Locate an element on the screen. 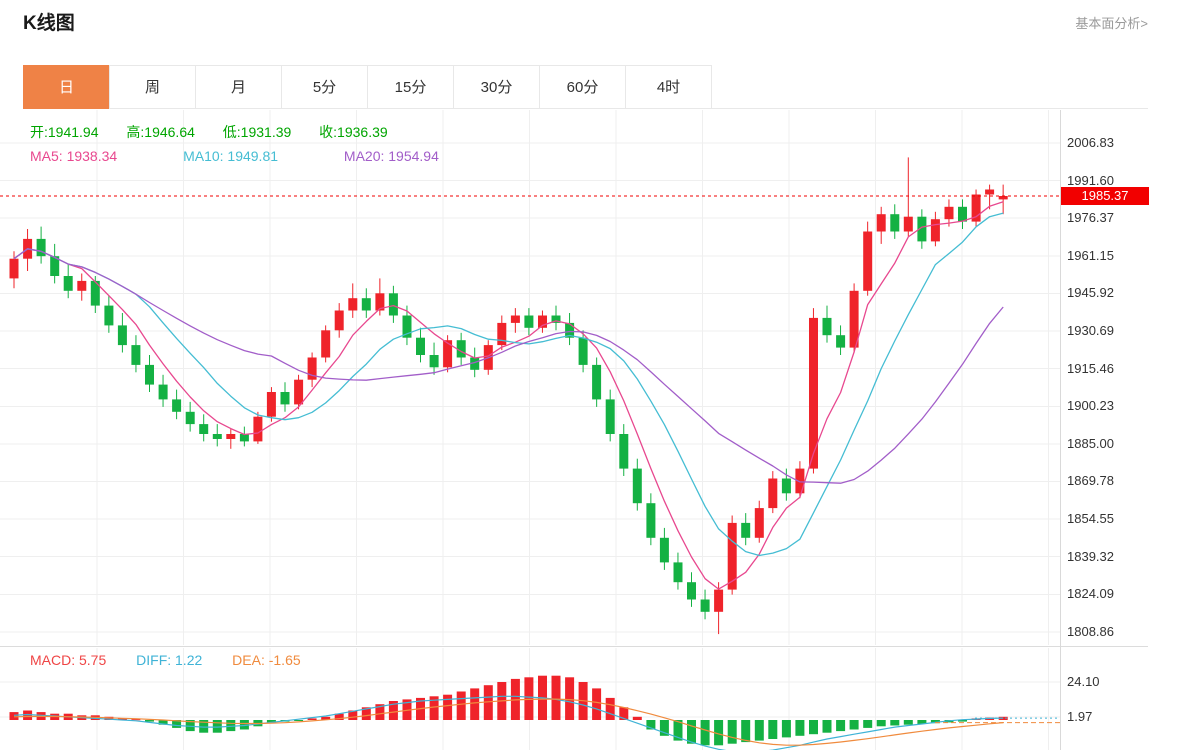  current-price-tag: 1985.37 is located at coordinates (1105, 196).